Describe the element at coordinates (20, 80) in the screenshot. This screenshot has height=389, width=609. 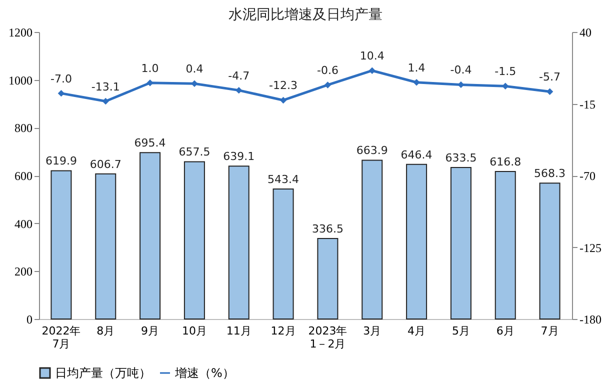
I see `y-tick-label: 1000` at that location.